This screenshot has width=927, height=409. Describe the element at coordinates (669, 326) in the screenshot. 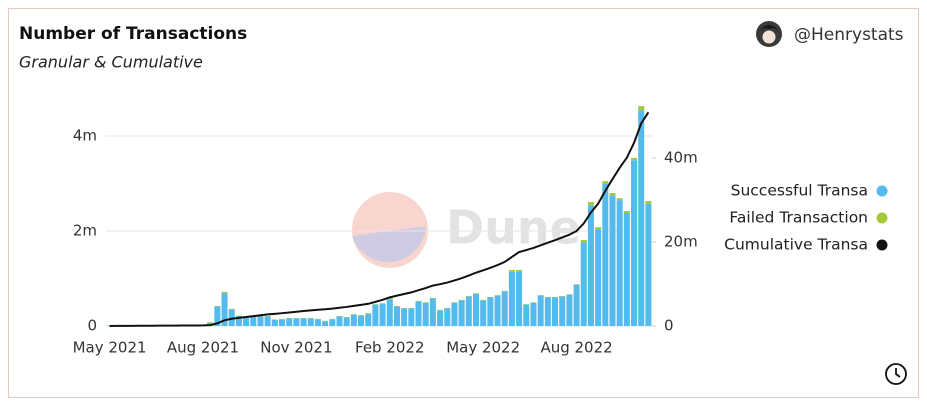

I see `y2-tick-label: 0` at that location.